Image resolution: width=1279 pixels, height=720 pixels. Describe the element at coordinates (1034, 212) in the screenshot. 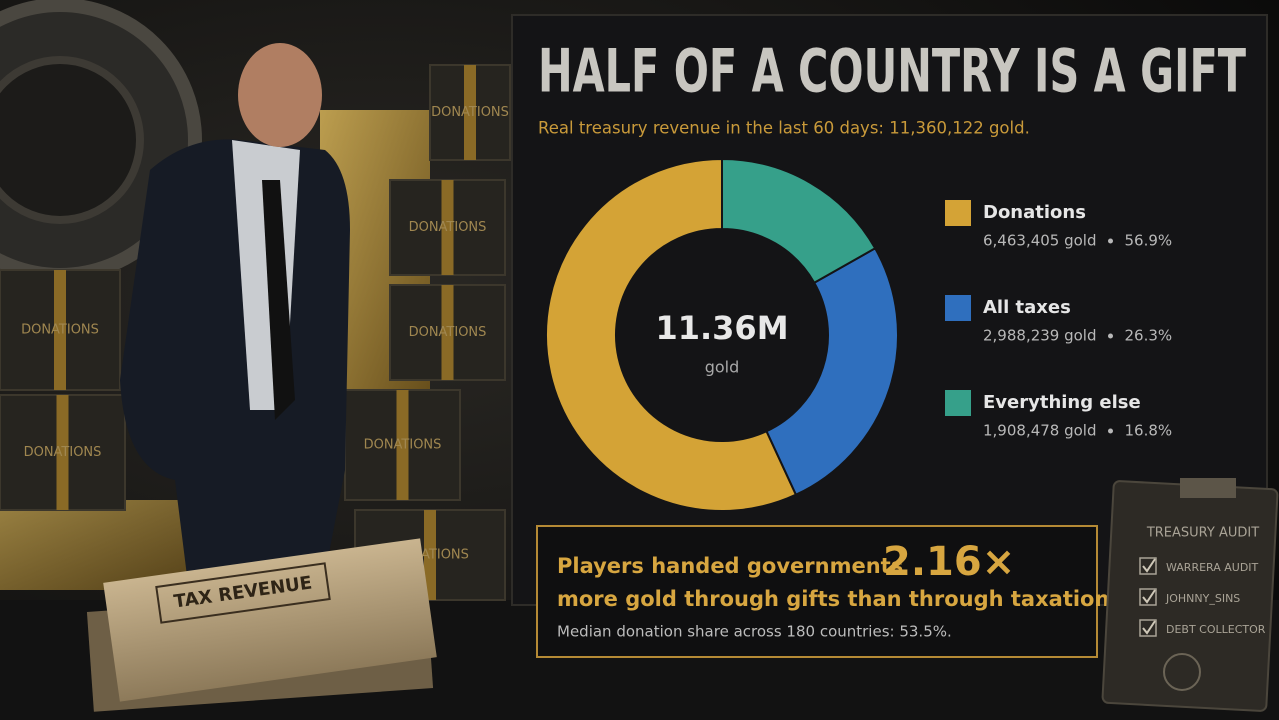

I see `legend-label: Donations` at that location.